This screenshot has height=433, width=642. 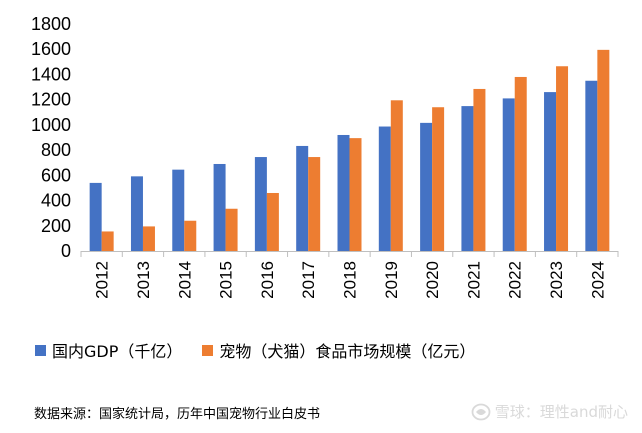 I want to click on x-tick-label: 2016, so click(x=267, y=280).